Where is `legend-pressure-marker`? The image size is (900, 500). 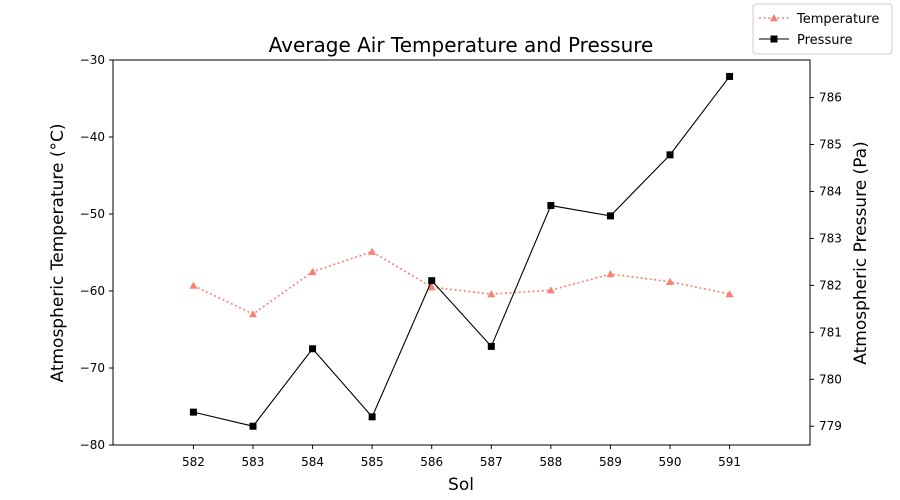
legend-pressure-marker is located at coordinates (774, 39).